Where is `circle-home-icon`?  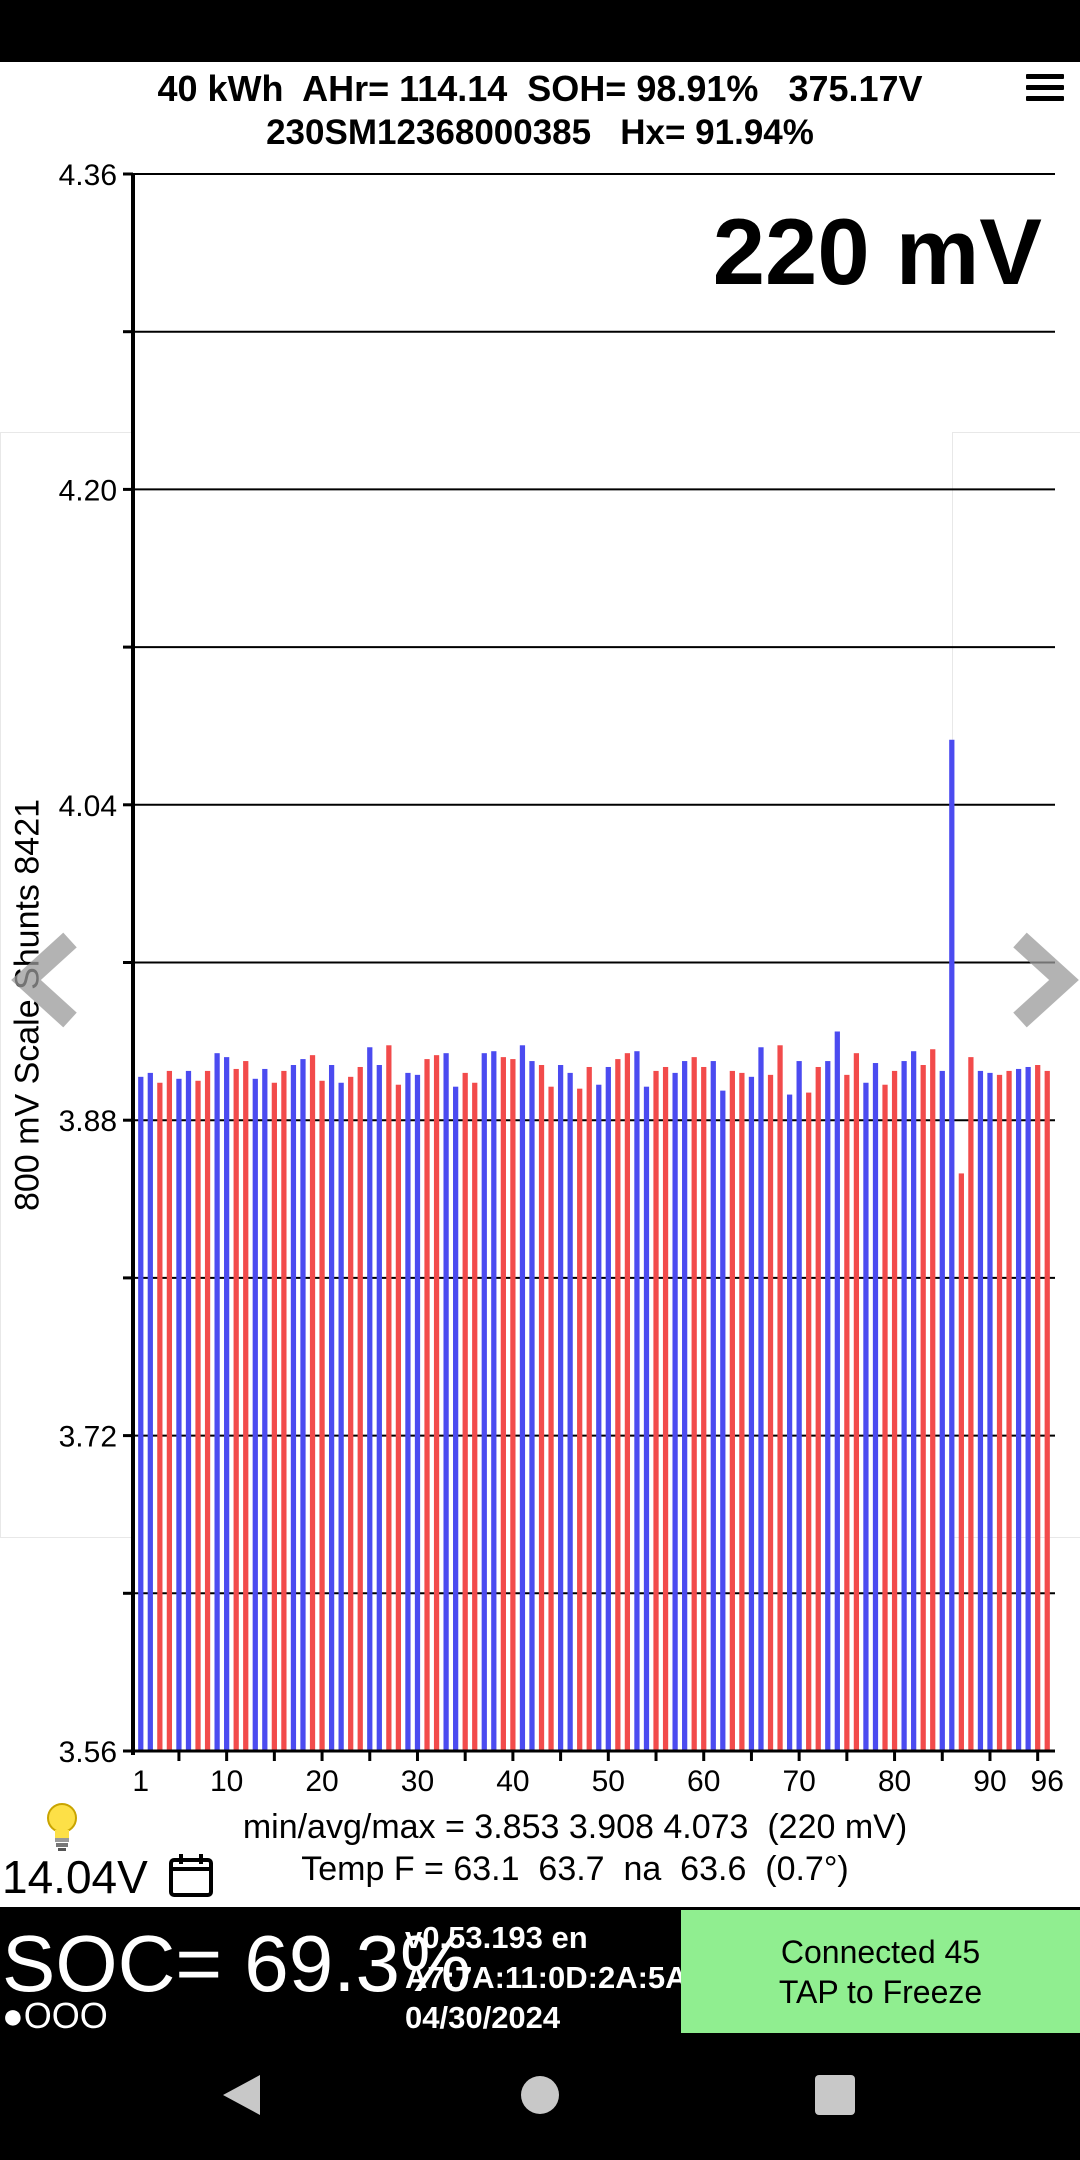
circle-home-icon is located at coordinates (540, 2095).